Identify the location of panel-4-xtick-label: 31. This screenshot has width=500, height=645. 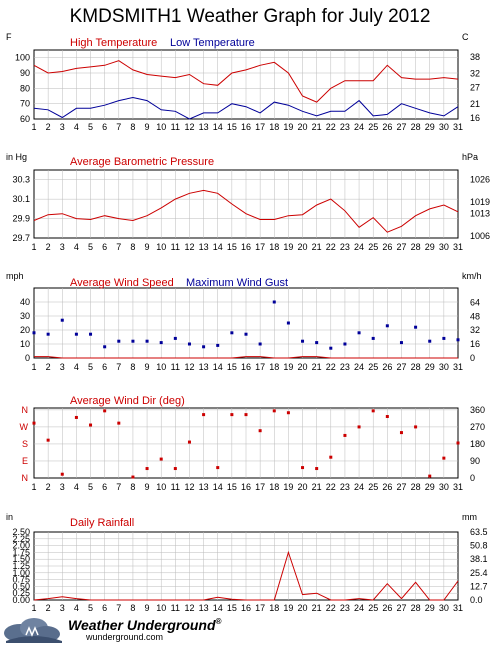
(458, 487).